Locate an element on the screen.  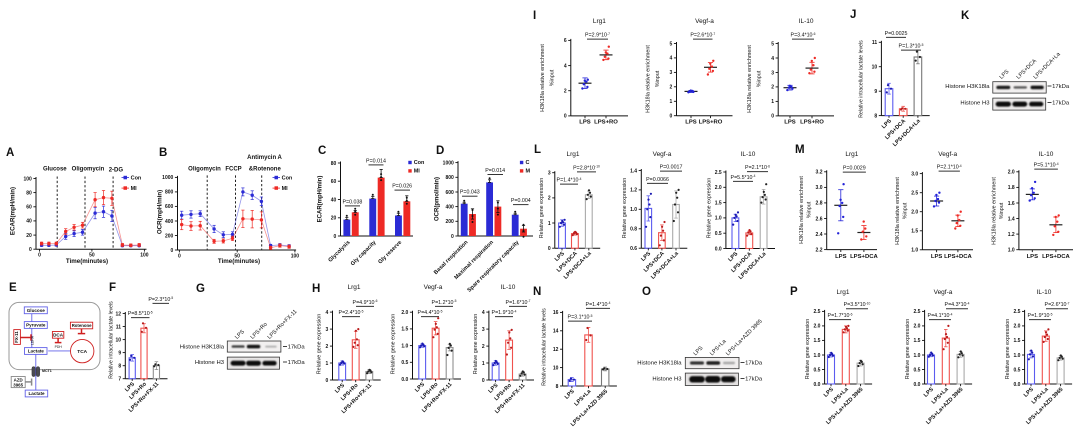
svg-text: P=1.4*10-4 is located at coordinates (569, 180).